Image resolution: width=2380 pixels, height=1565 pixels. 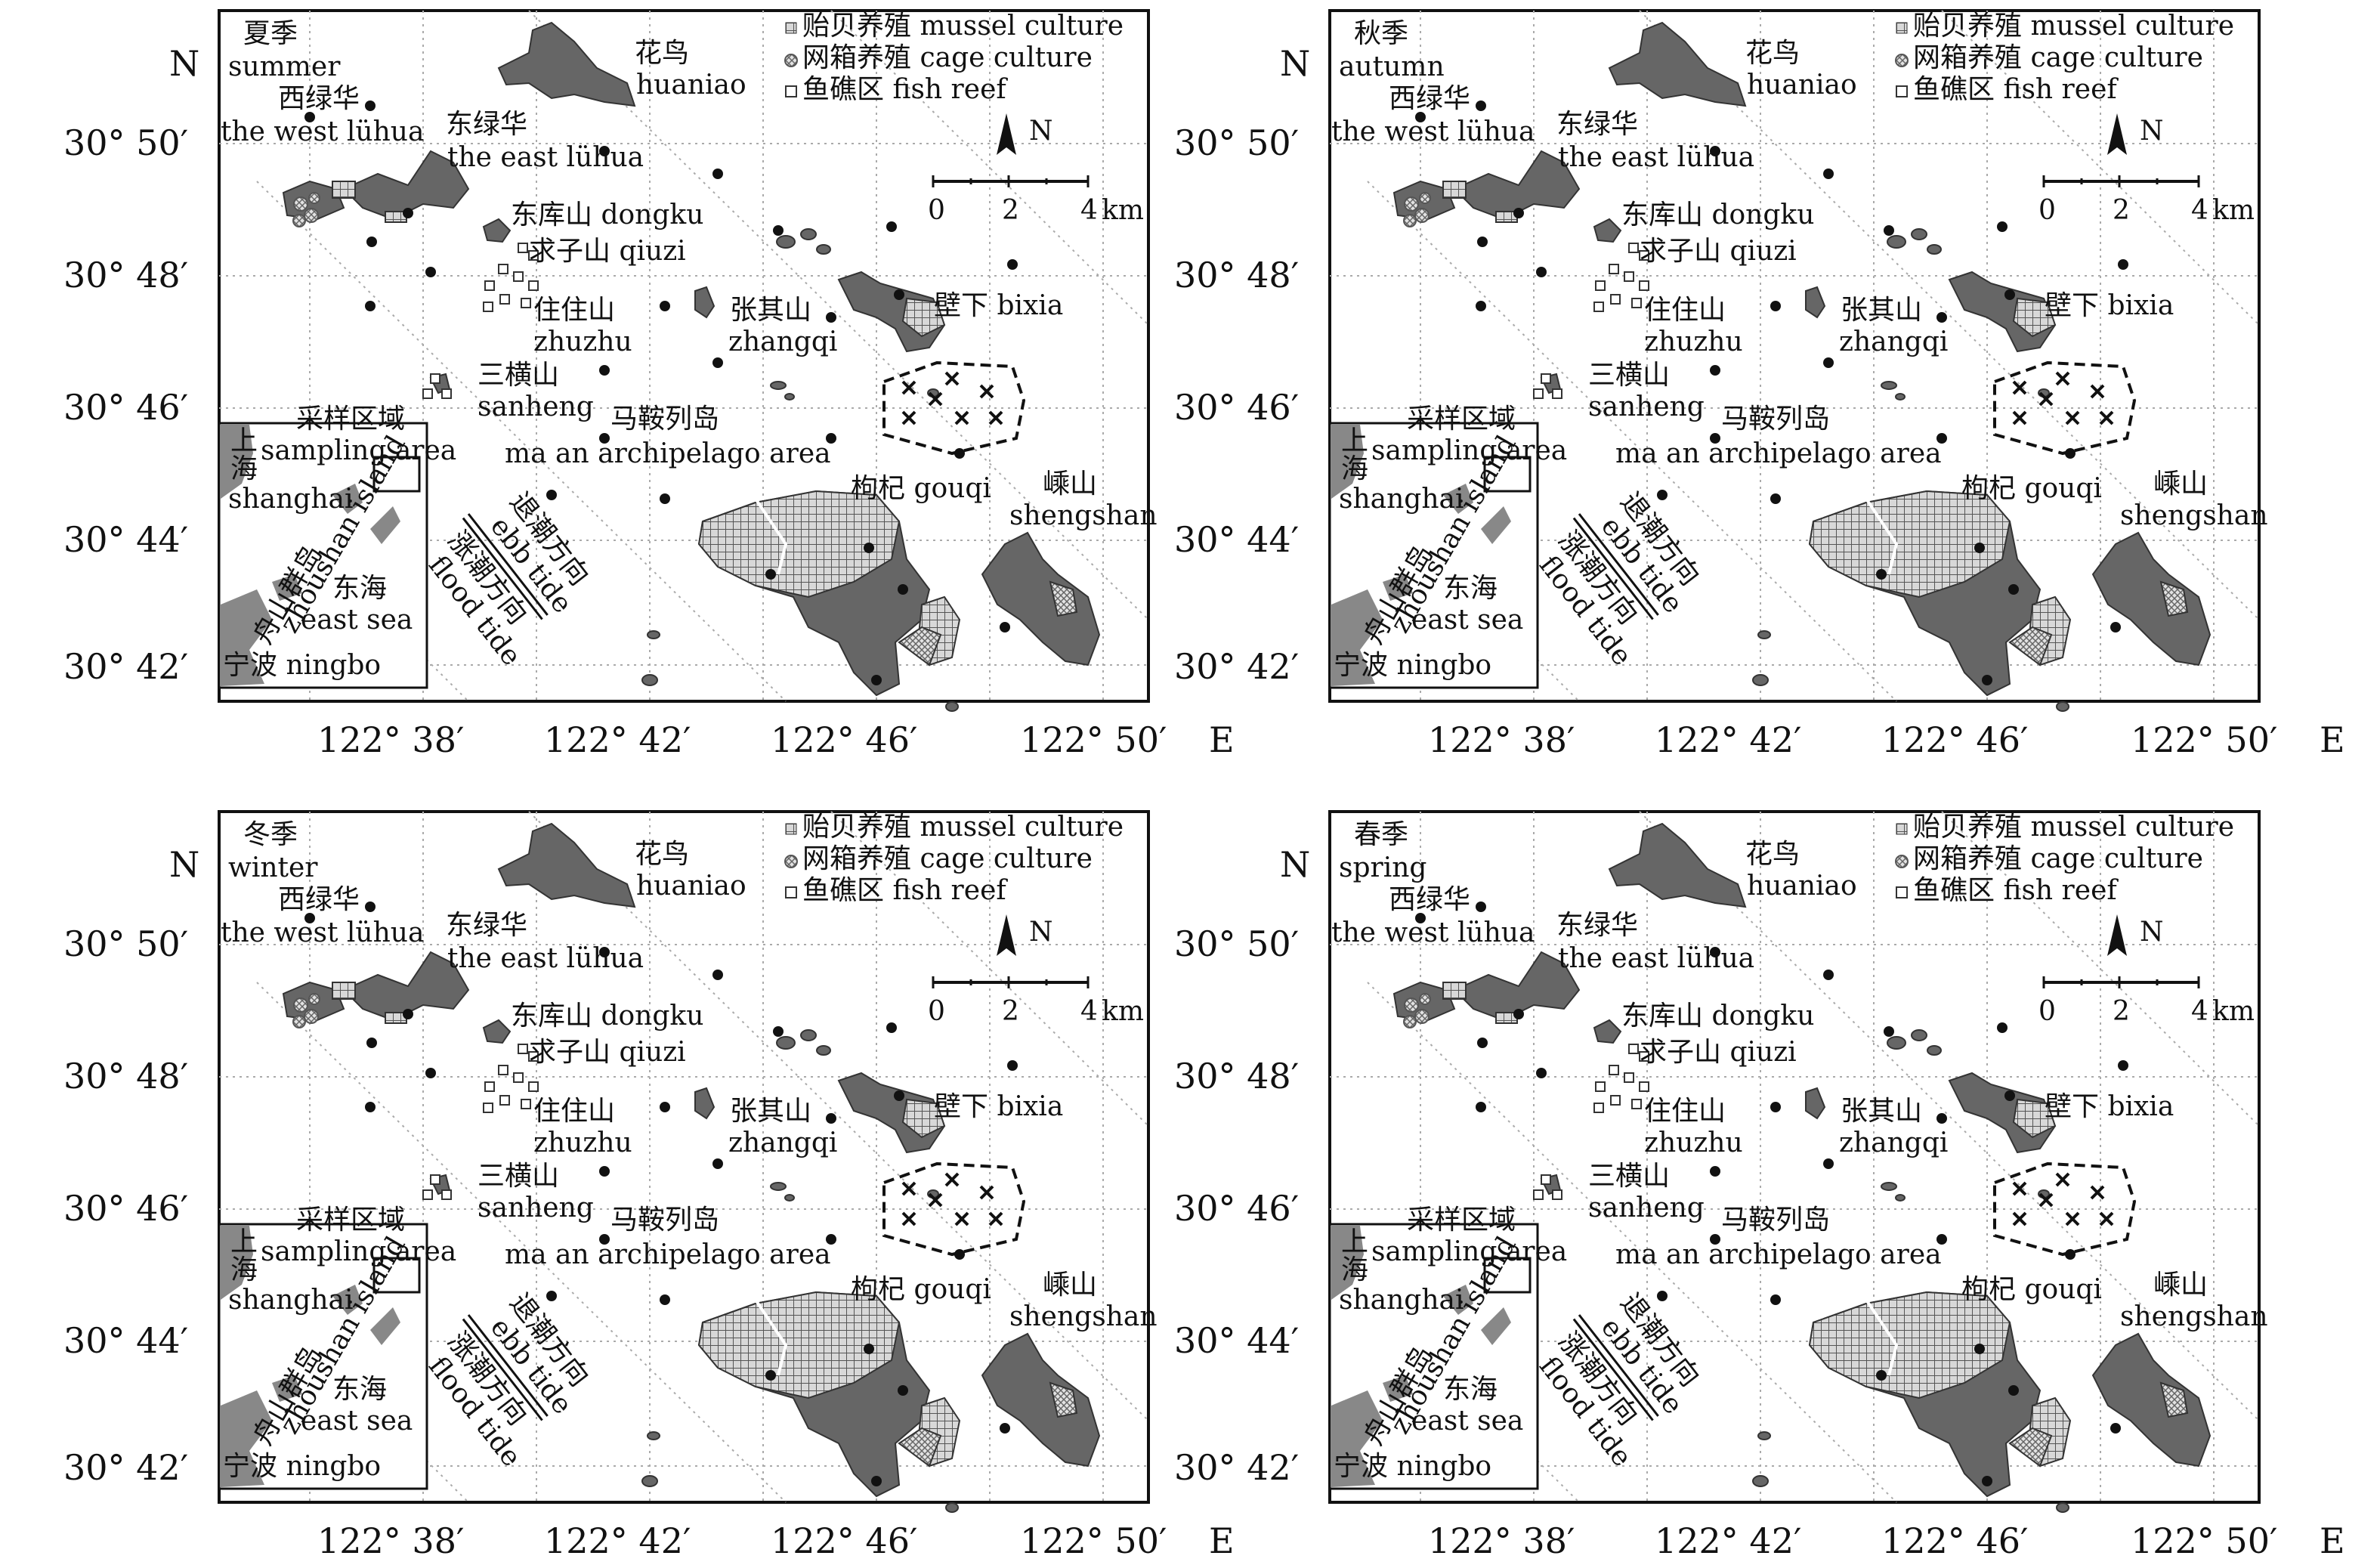 What do you see at coordinates (582, 342) in the screenshot?
I see `zhuzhu-en: zhuzhu` at bounding box center [582, 342].